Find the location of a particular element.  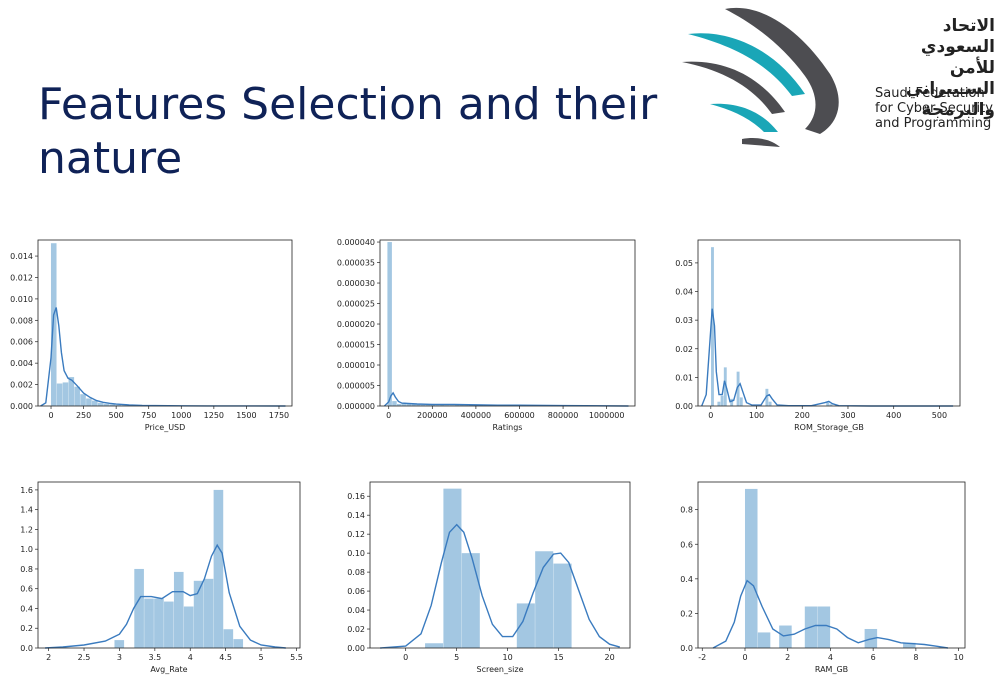

x-tick-label: 500 is located at coordinates (116, 415).